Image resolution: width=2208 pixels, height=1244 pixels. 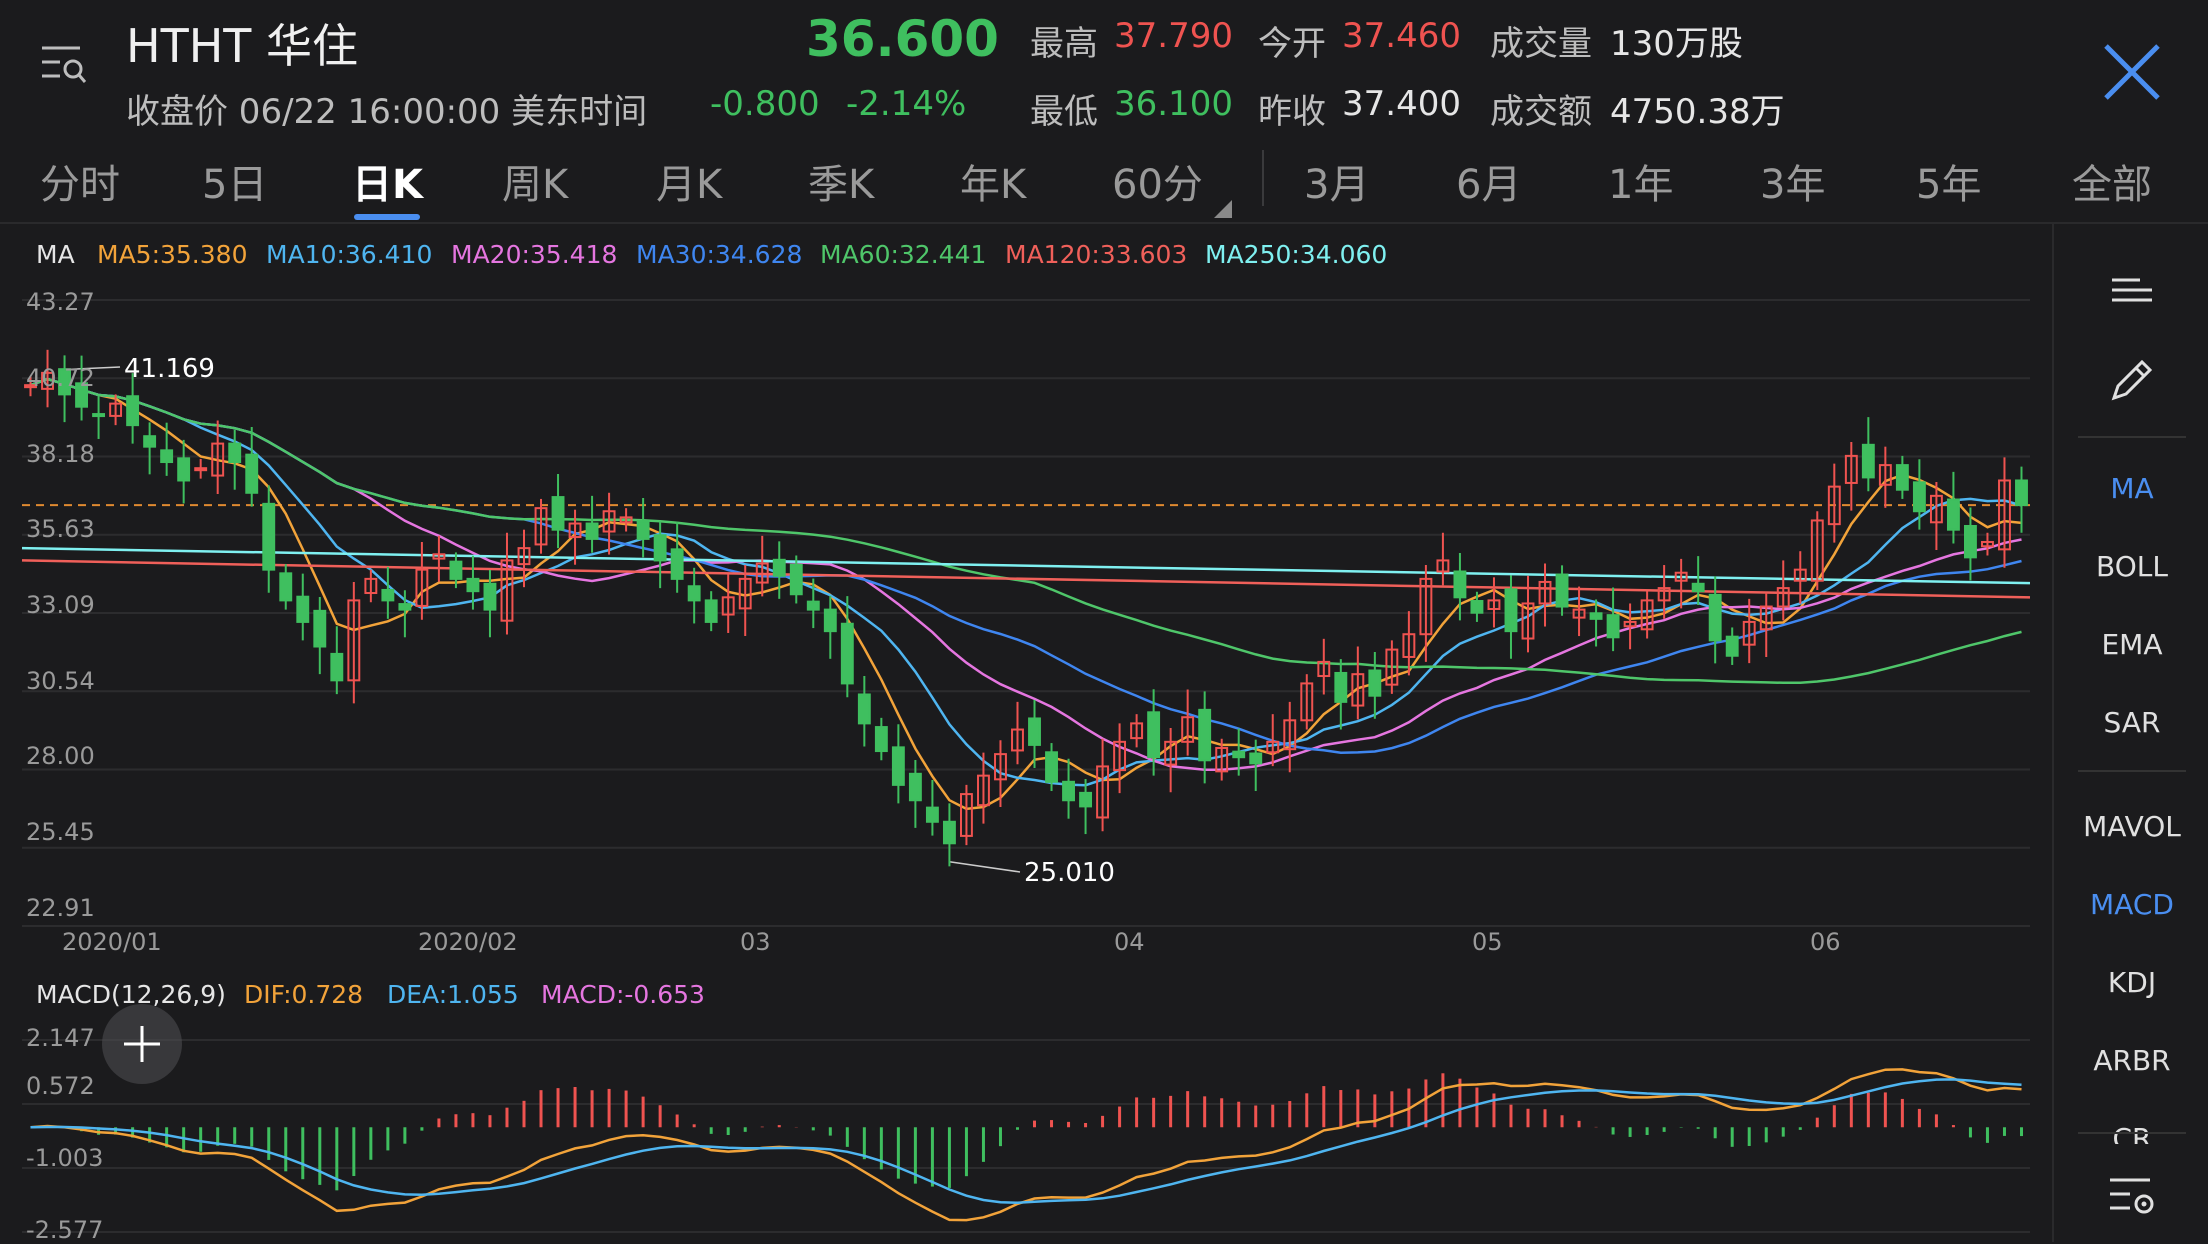 What do you see at coordinates (2132, 1196) in the screenshot?
I see `indicator-settings-icon` at bounding box center [2132, 1196].